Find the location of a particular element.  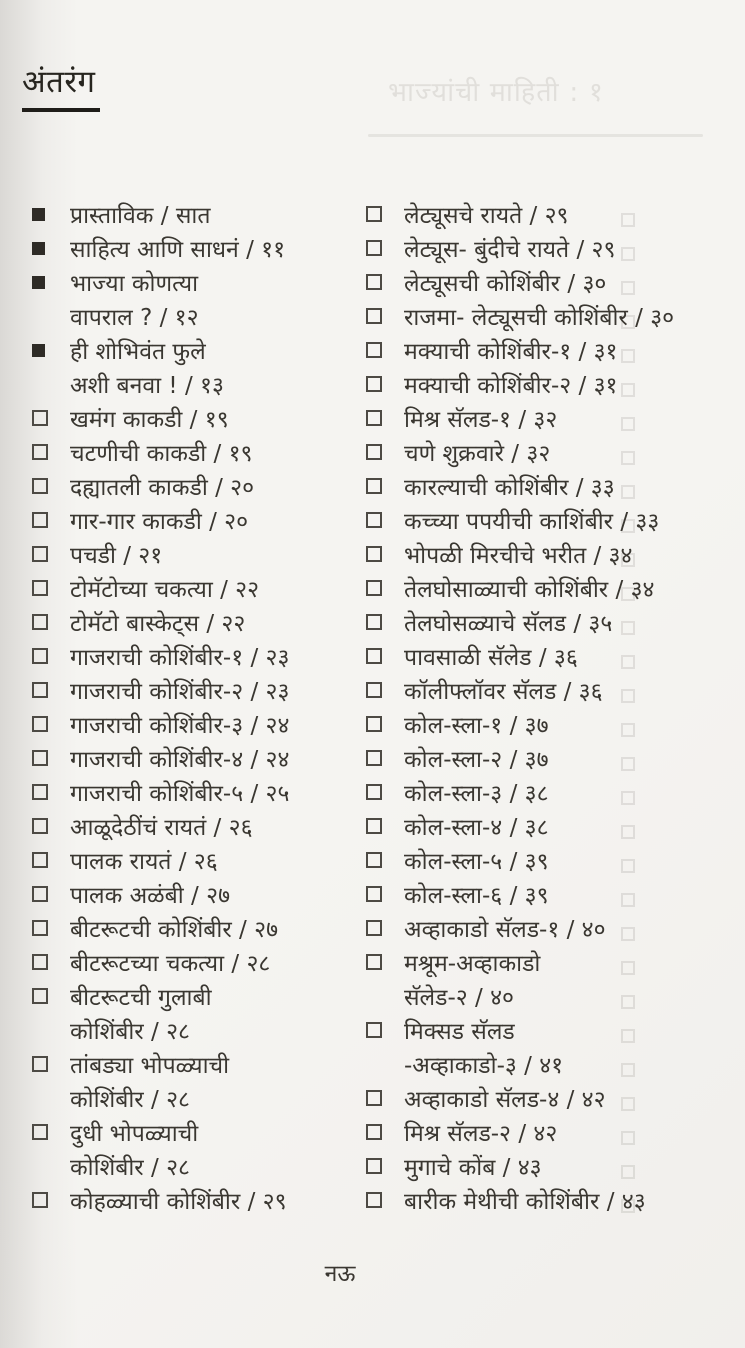

toc-entry: कोहळ्याची कोशिंबीर / २९ is located at coordinates (216, 1200).